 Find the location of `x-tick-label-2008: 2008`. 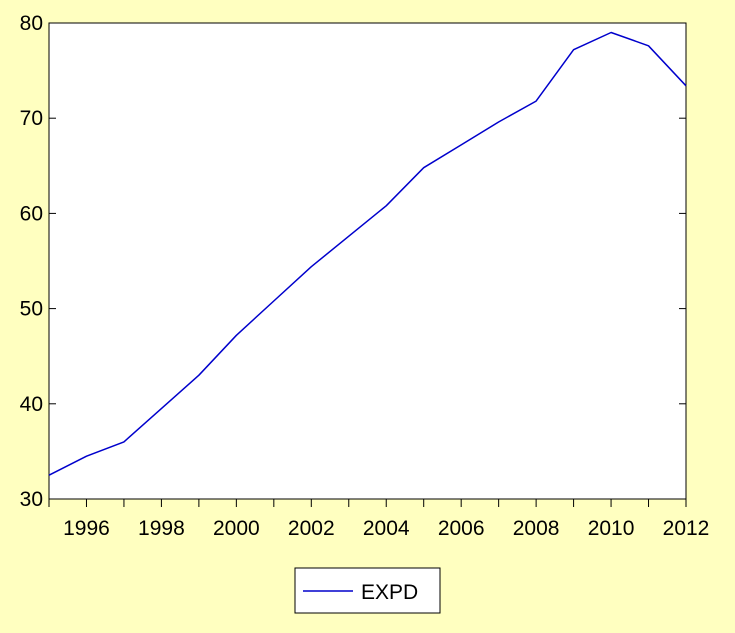

x-tick-label-2008: 2008 is located at coordinates (536, 528).